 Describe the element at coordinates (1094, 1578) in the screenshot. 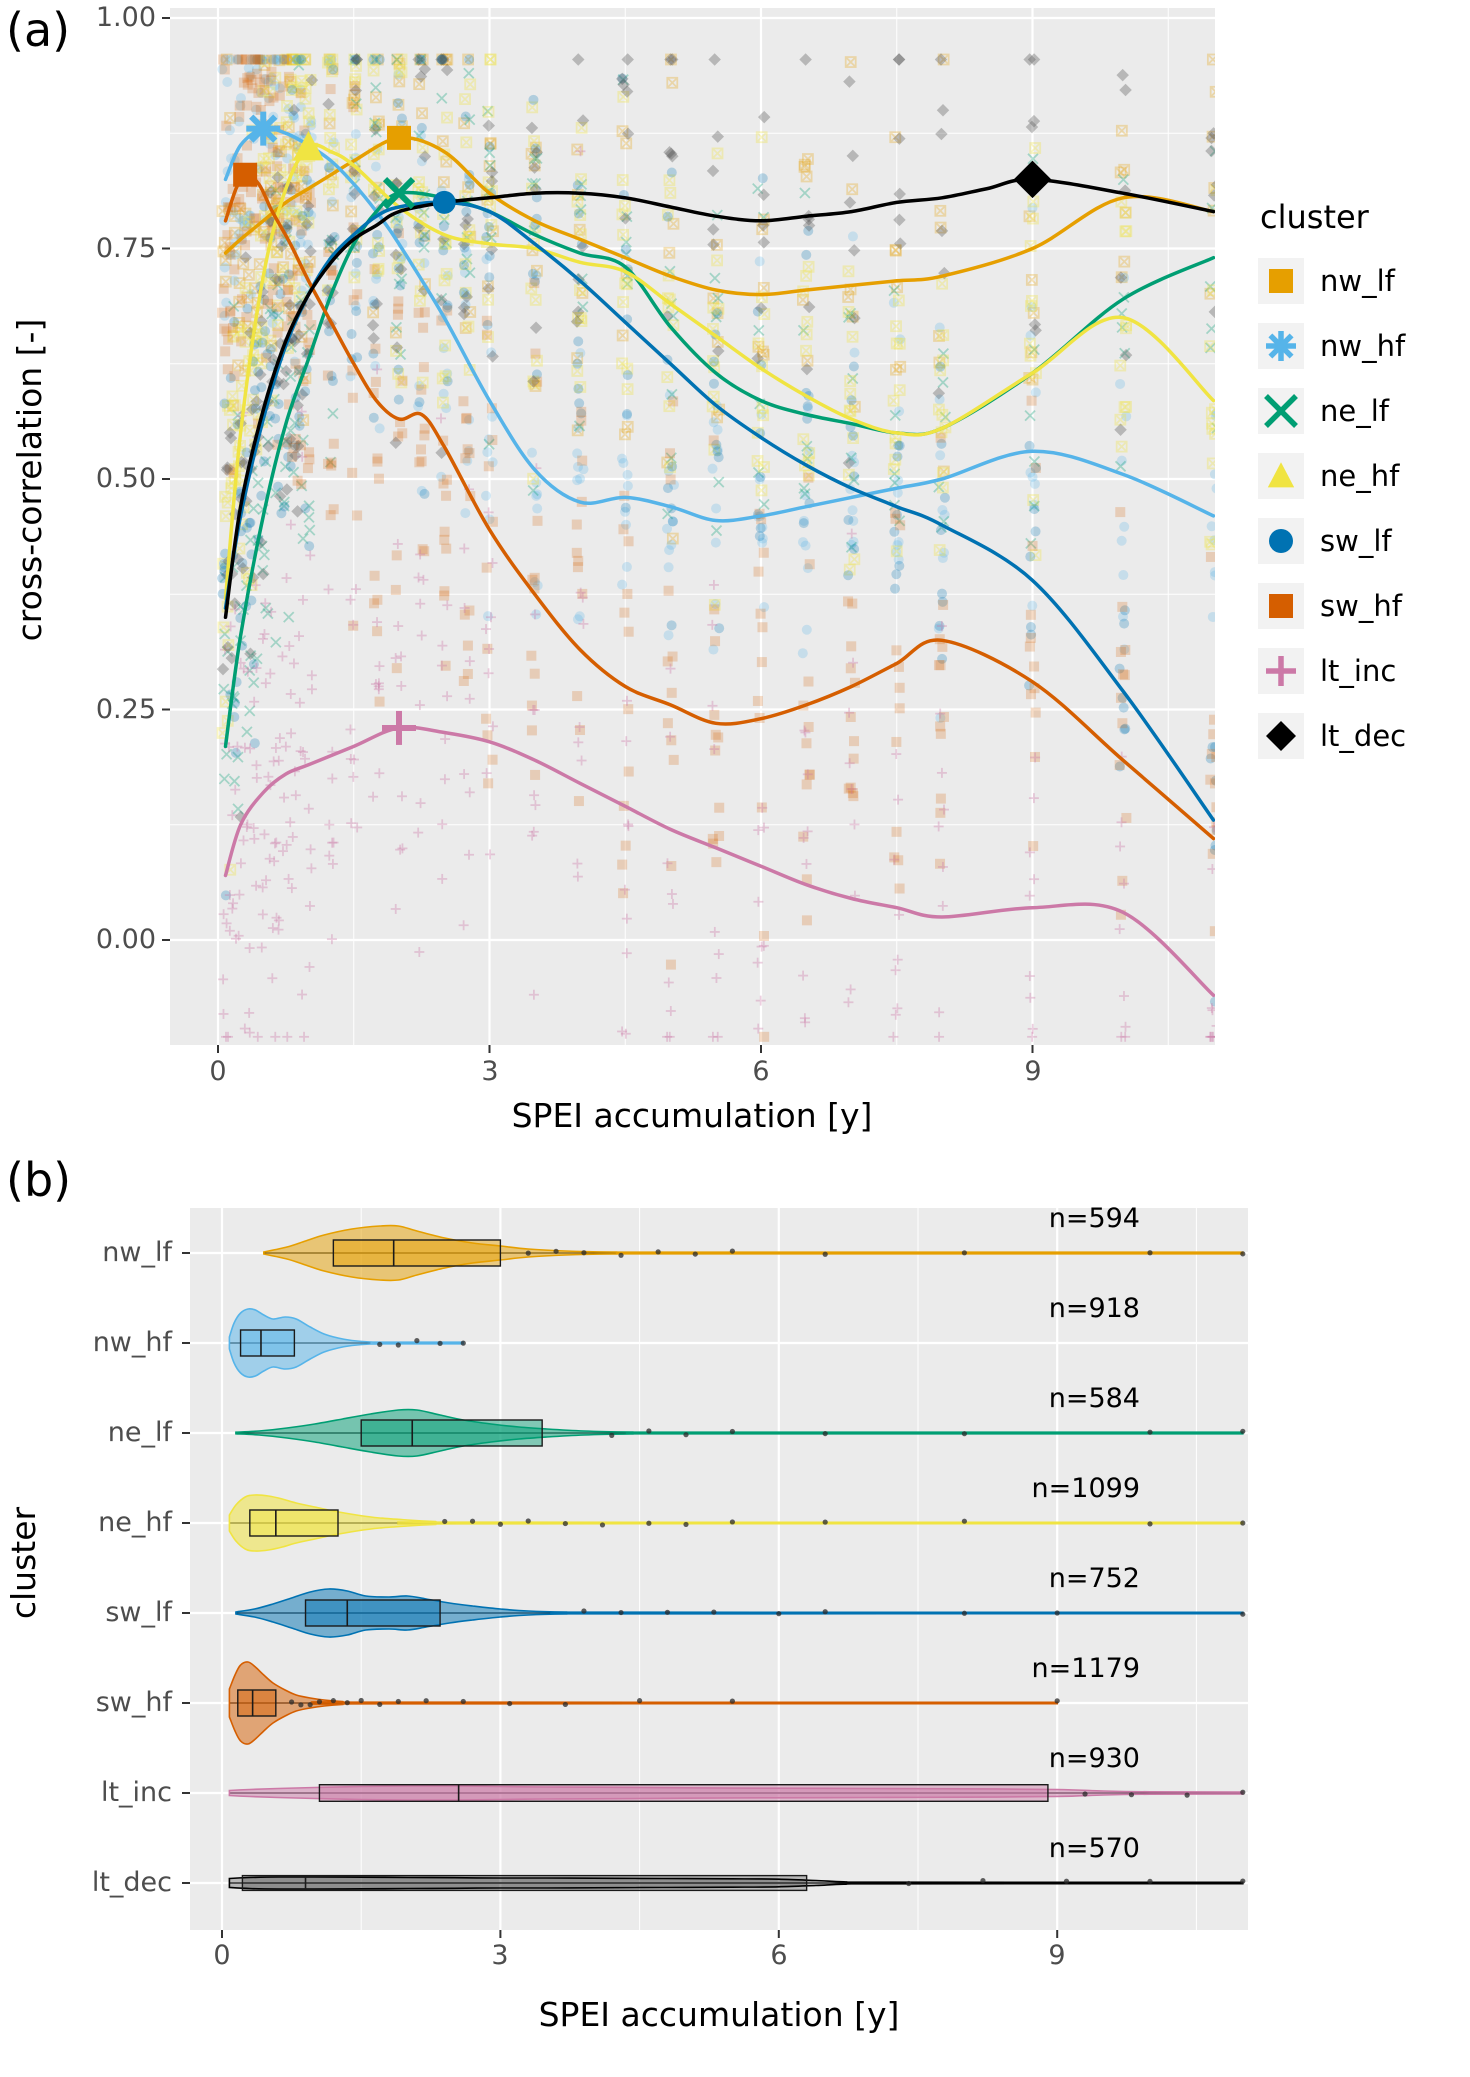

I see `count-label: n=752` at that location.